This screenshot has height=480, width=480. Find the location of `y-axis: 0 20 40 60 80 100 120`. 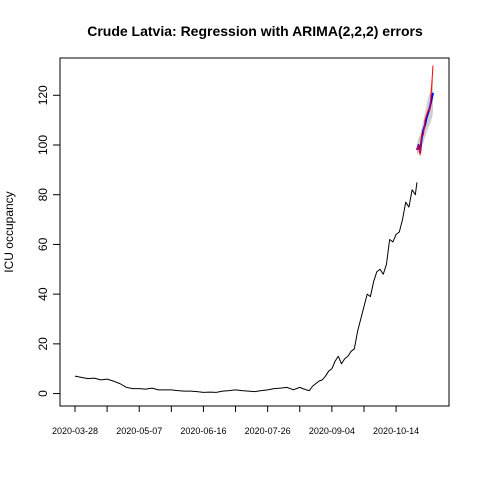

y-axis: 0 20 40 60 80 100 120 is located at coordinates (48, 241).